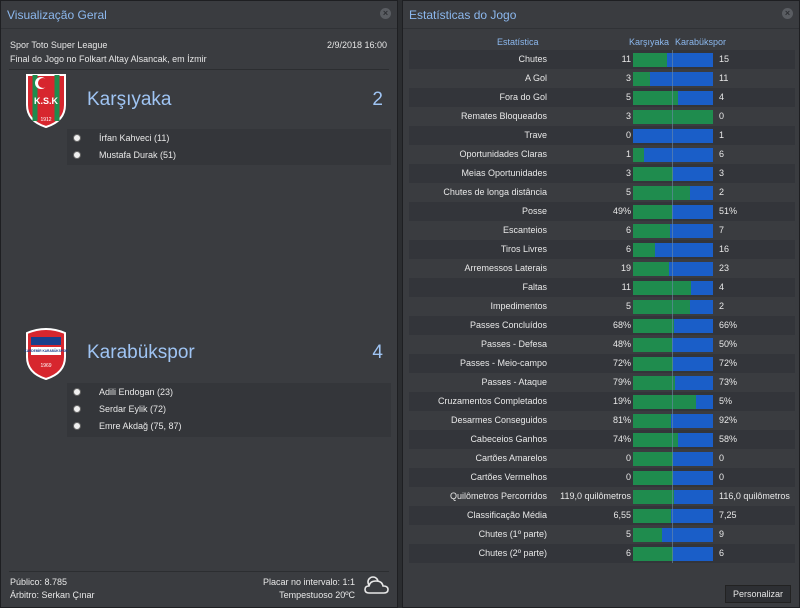 This screenshot has width=800, height=608. I want to click on home-scorer: İrfan Kahveci (11), so click(121, 138).